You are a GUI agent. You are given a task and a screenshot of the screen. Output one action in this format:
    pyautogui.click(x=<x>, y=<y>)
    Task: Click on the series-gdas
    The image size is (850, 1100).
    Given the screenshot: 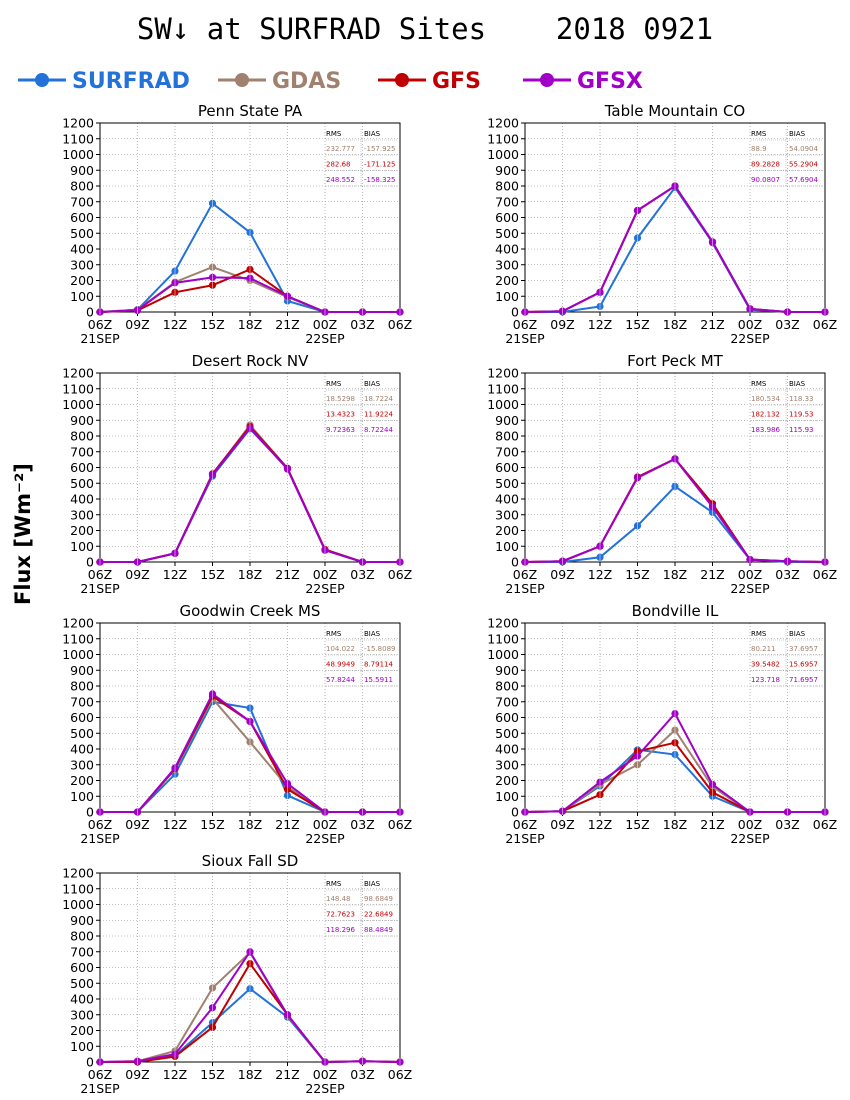 What is the action you would take?
    pyautogui.click(x=675, y=249)
    